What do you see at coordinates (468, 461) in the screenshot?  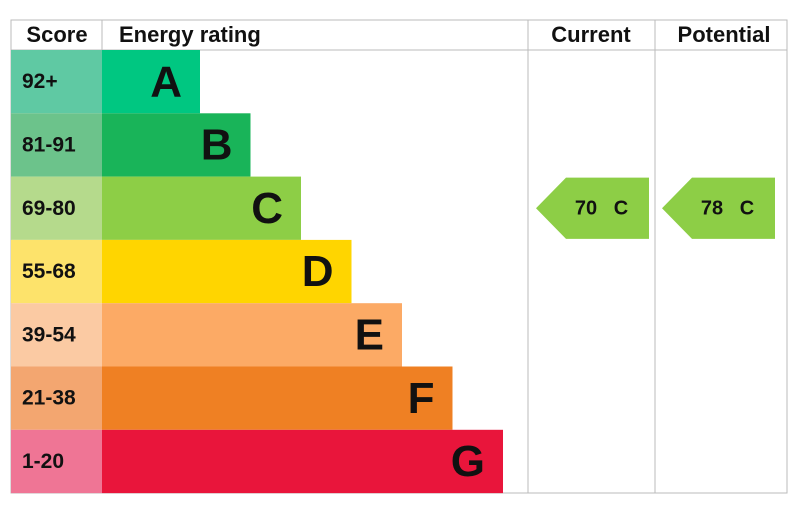 I see `band-letter: G` at bounding box center [468, 461].